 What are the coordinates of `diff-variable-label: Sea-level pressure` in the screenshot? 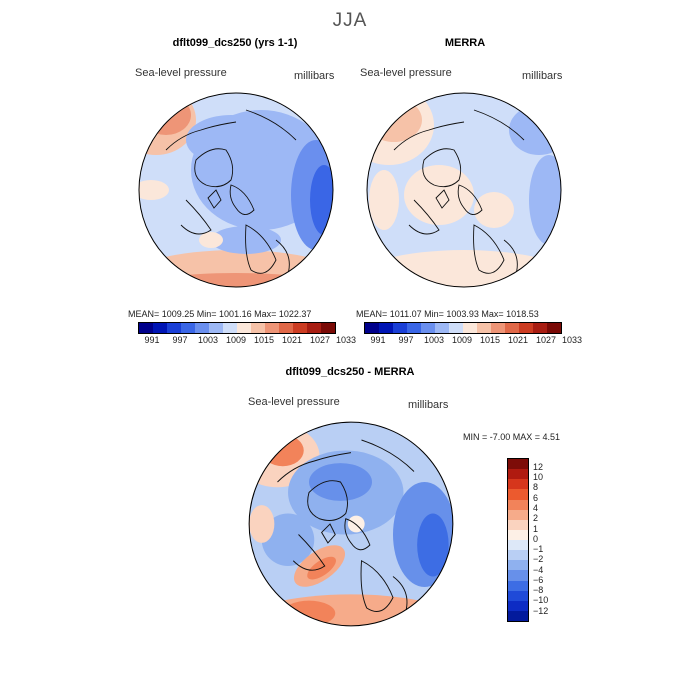 It's located at (294, 402).